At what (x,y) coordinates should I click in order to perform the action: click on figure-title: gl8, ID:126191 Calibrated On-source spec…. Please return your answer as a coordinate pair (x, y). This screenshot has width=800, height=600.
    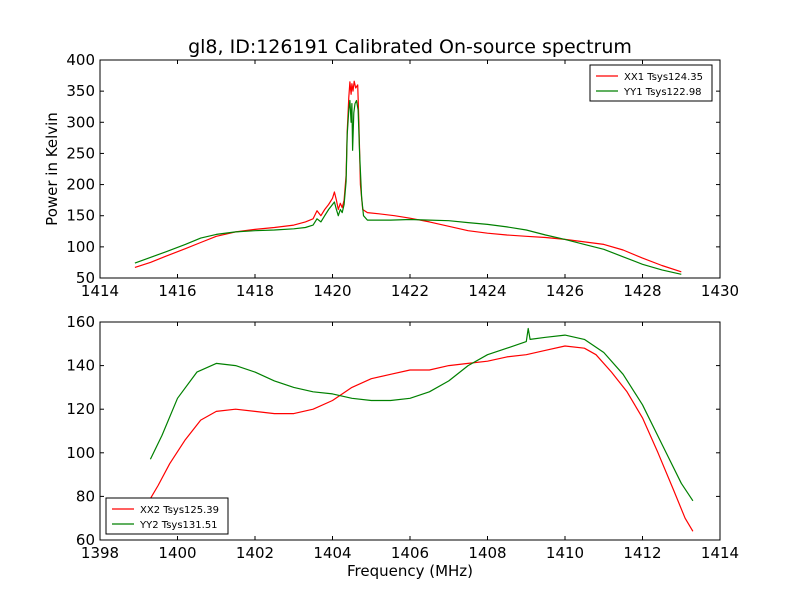
    Looking at the image, I should click on (410, 47).